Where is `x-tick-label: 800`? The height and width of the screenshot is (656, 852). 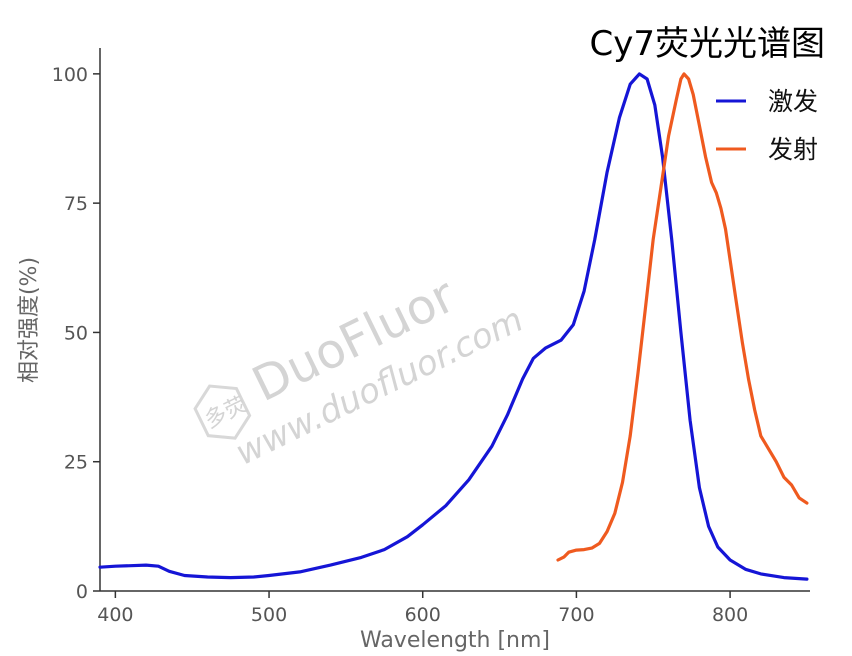 x-tick-label: 800 is located at coordinates (730, 615).